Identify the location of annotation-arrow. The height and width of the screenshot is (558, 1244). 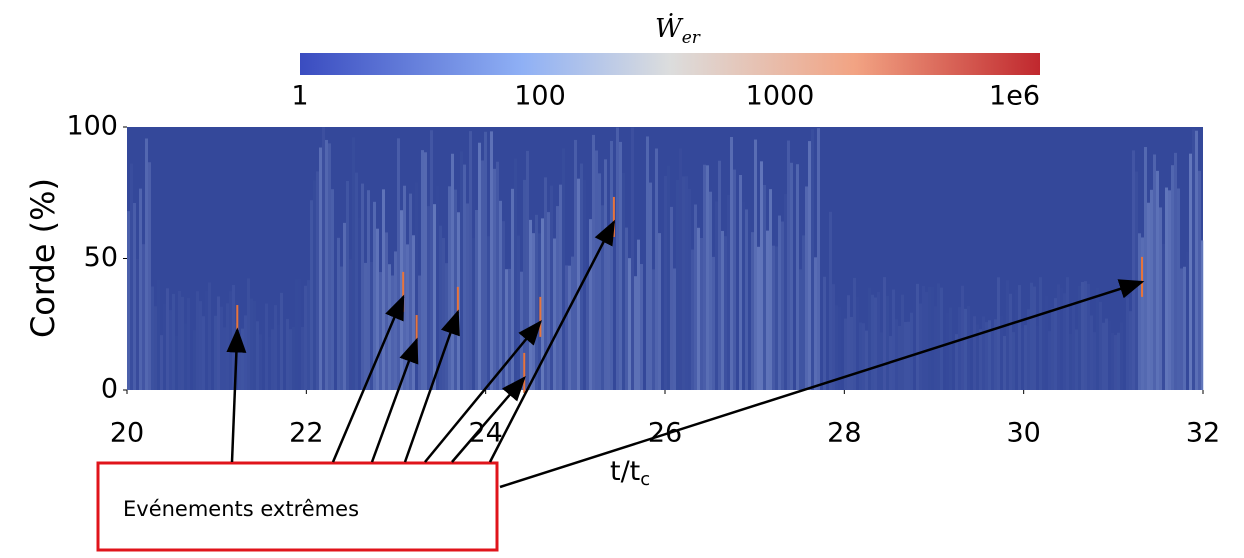
(236, 395).